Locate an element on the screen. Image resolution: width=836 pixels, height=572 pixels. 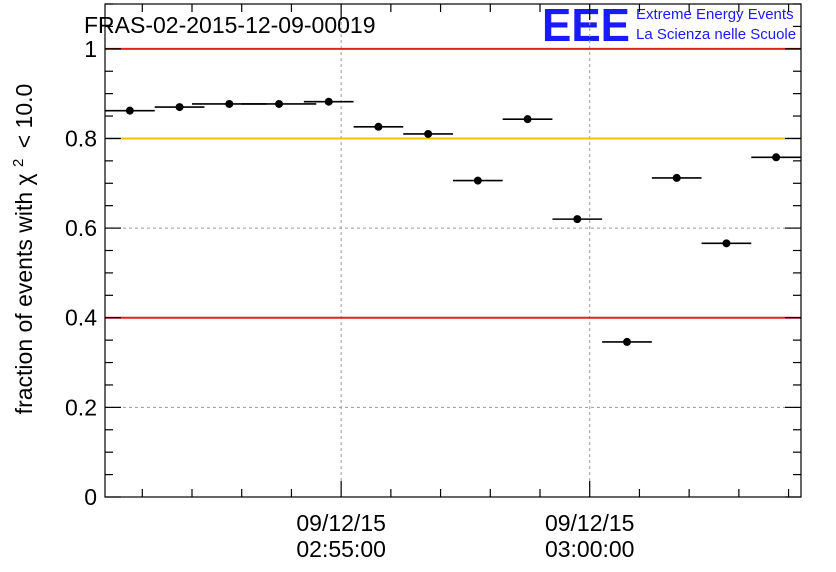
y-tick-label: 0.6 is located at coordinates (81, 228).